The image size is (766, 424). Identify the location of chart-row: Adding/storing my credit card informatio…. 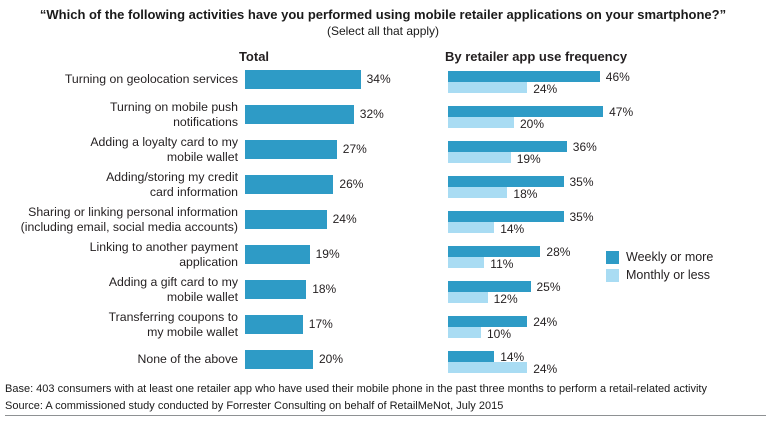
(383, 190).